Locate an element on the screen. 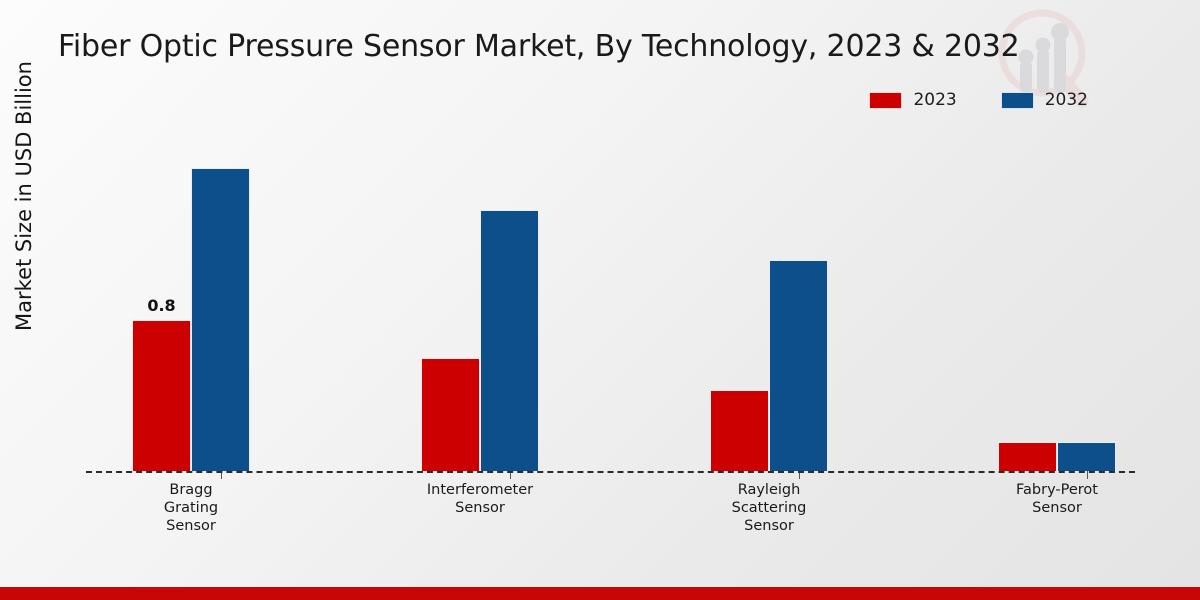 Image resolution: width=1200 pixels, height=600 pixels. y-axis-title: Market Size in USD Billion is located at coordinates (24, 196).